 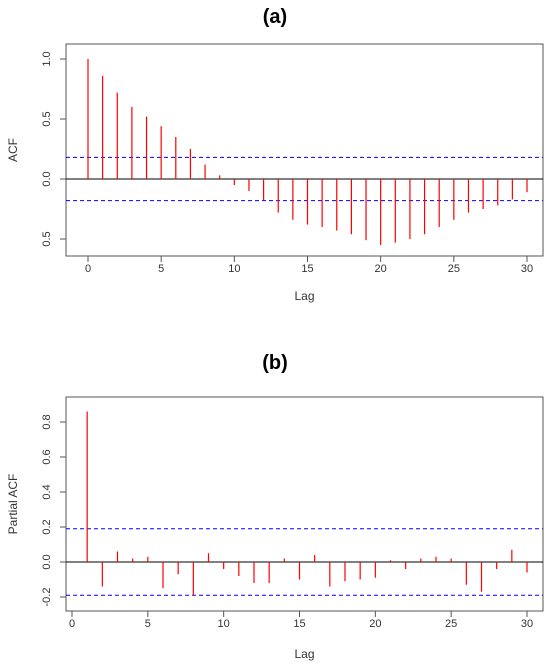 What do you see at coordinates (47, 421) in the screenshot?
I see `y-tick-label: 0.8` at bounding box center [47, 421].